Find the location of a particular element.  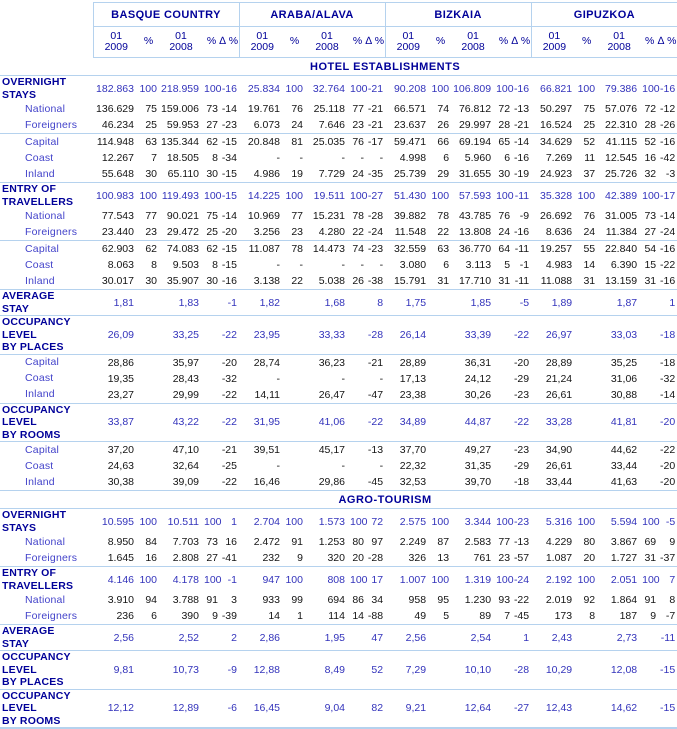

data-cell: 77.543 is located at coordinates (117, 216).